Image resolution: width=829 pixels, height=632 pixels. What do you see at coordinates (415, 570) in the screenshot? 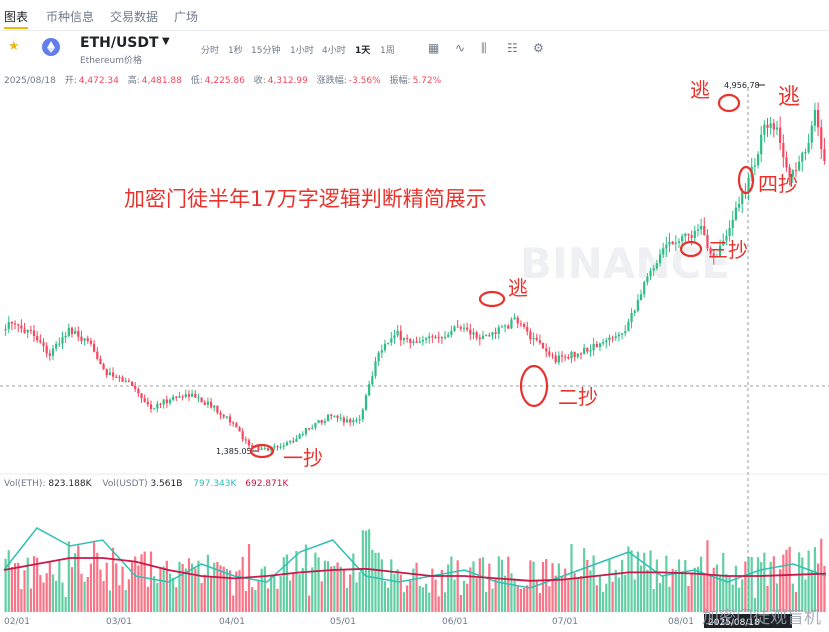
I see `volume-bars-group` at bounding box center [415, 570].